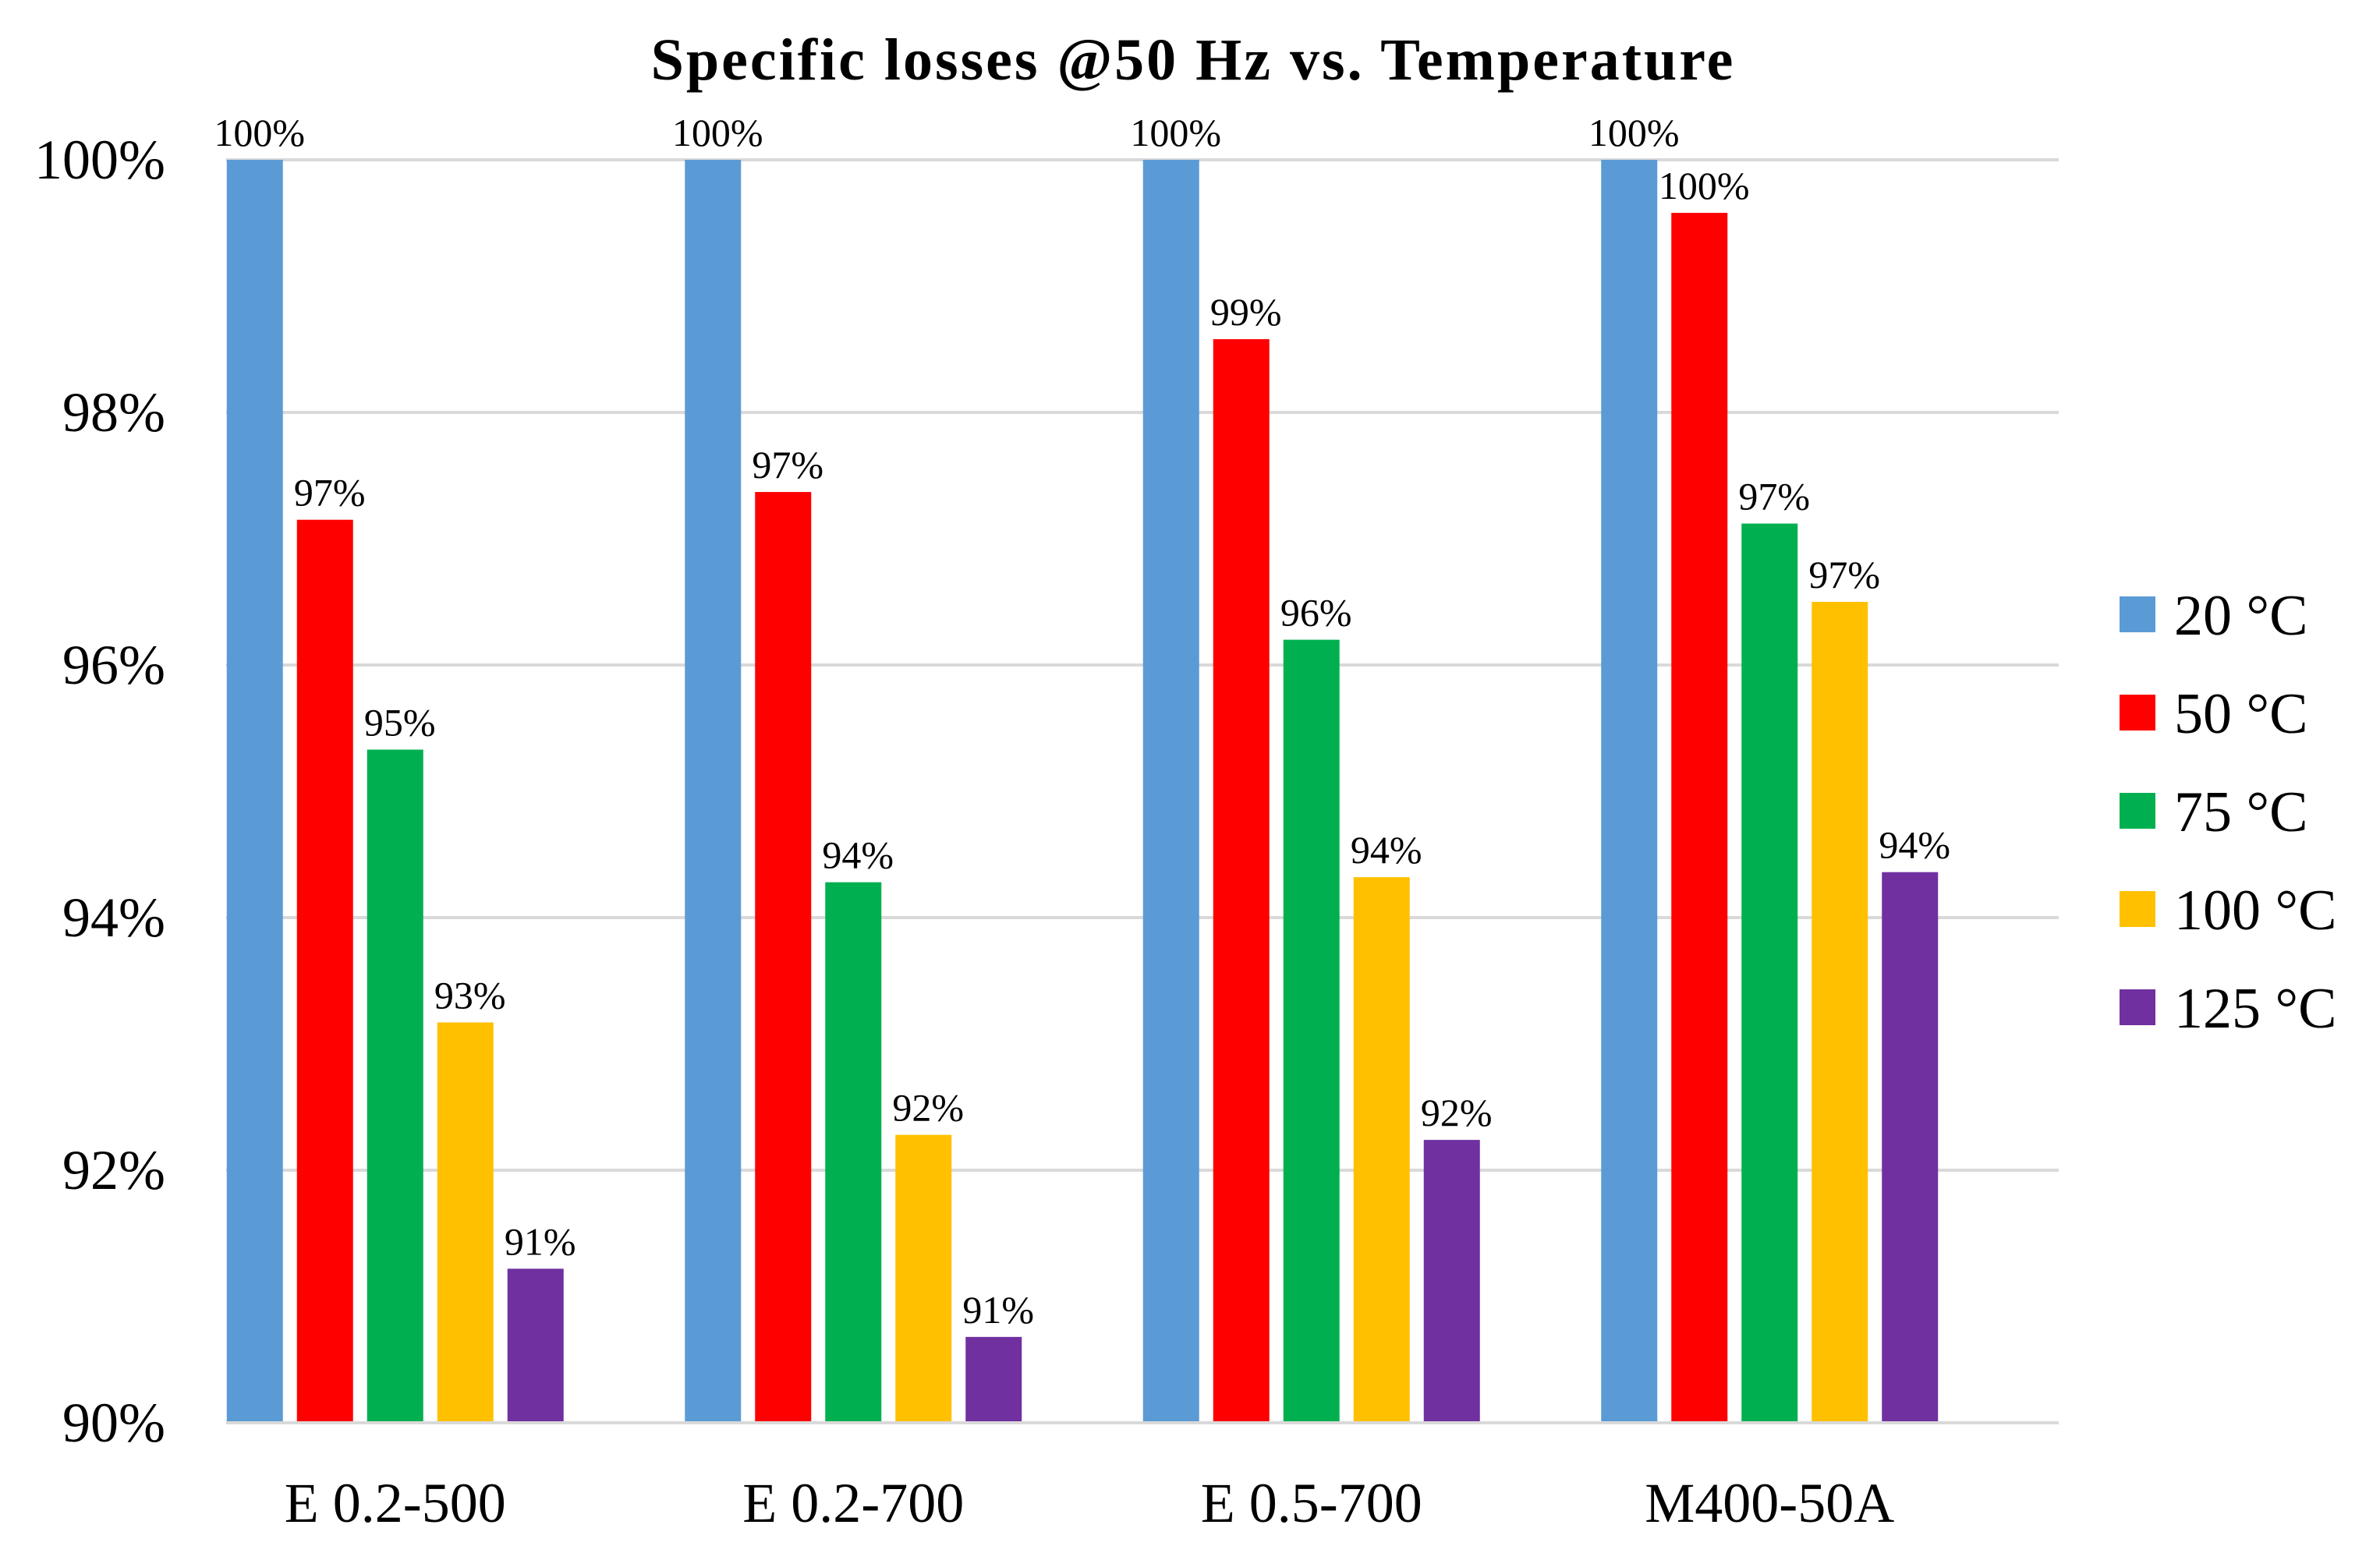 This screenshot has height=1553, width=2380. What do you see at coordinates (1316, 613) in the screenshot?
I see `data-label: 96%` at bounding box center [1316, 613].